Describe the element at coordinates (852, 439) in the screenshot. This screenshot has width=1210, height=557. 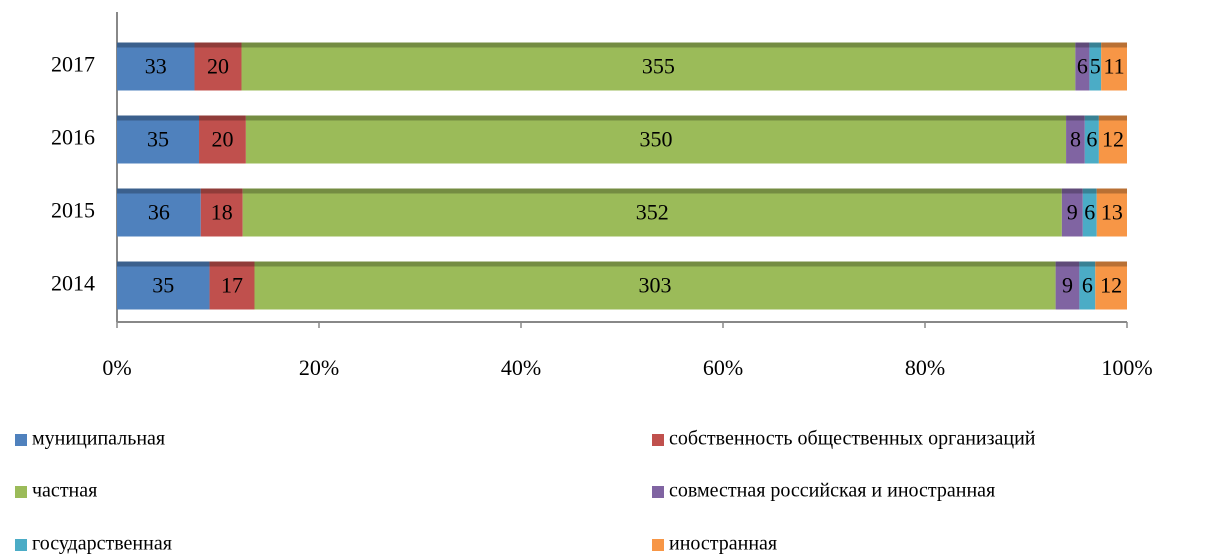
I see `legend-label: собственность общественных организаций` at that location.